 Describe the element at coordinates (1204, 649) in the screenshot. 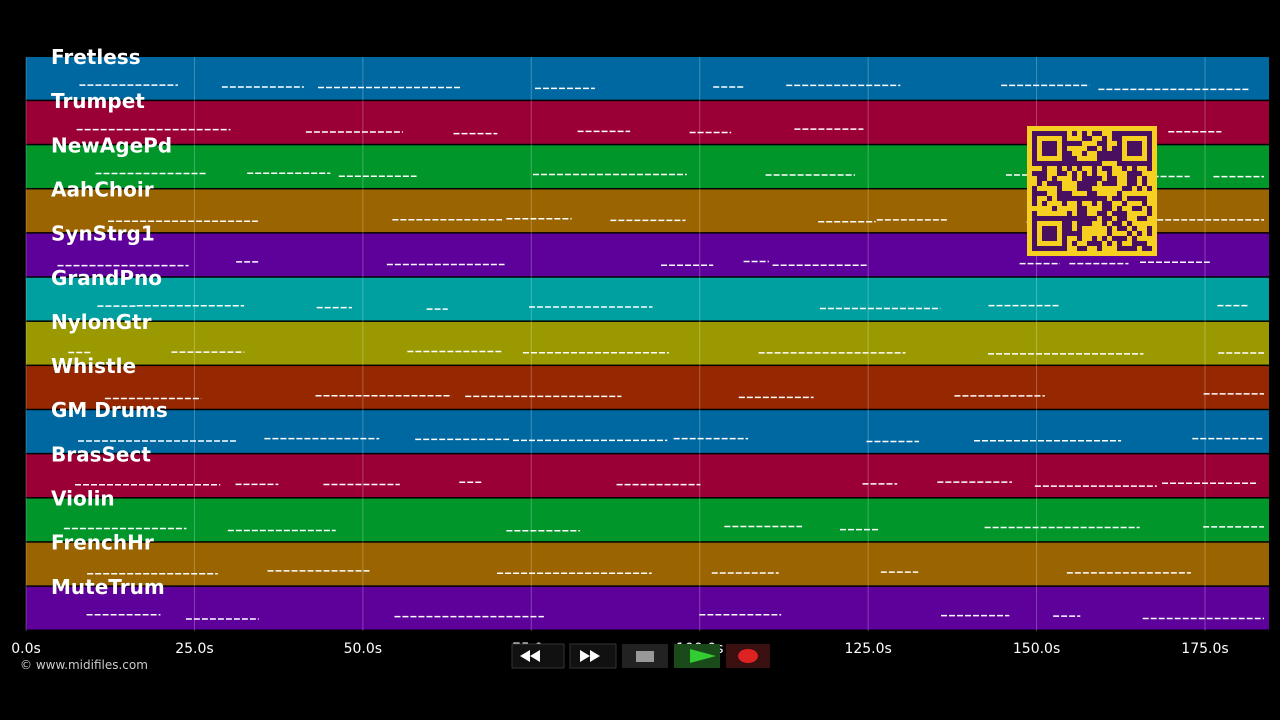

I see `x-tick-label: 175.0s` at that location.